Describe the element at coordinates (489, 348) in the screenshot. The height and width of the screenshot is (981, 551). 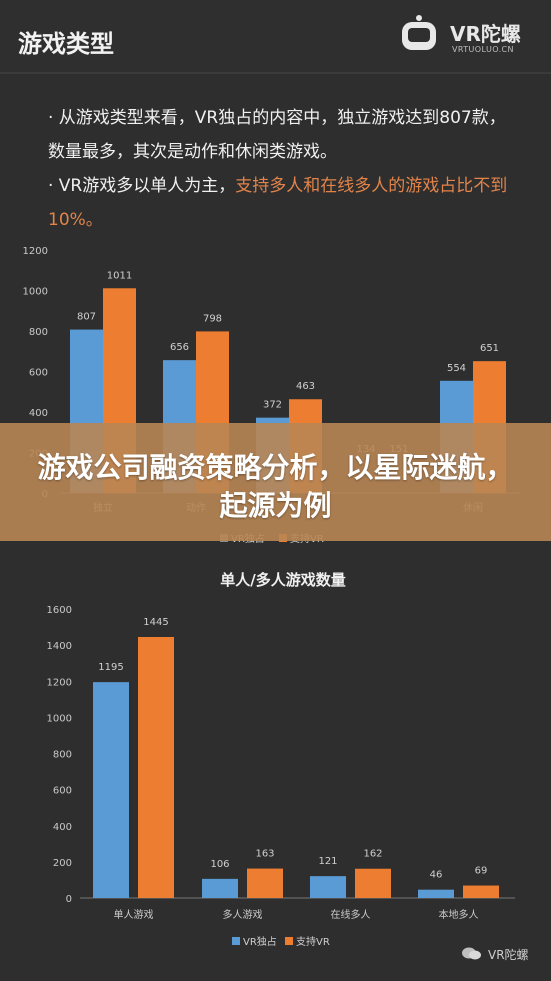
I see `chart1-data-label: 651` at that location.